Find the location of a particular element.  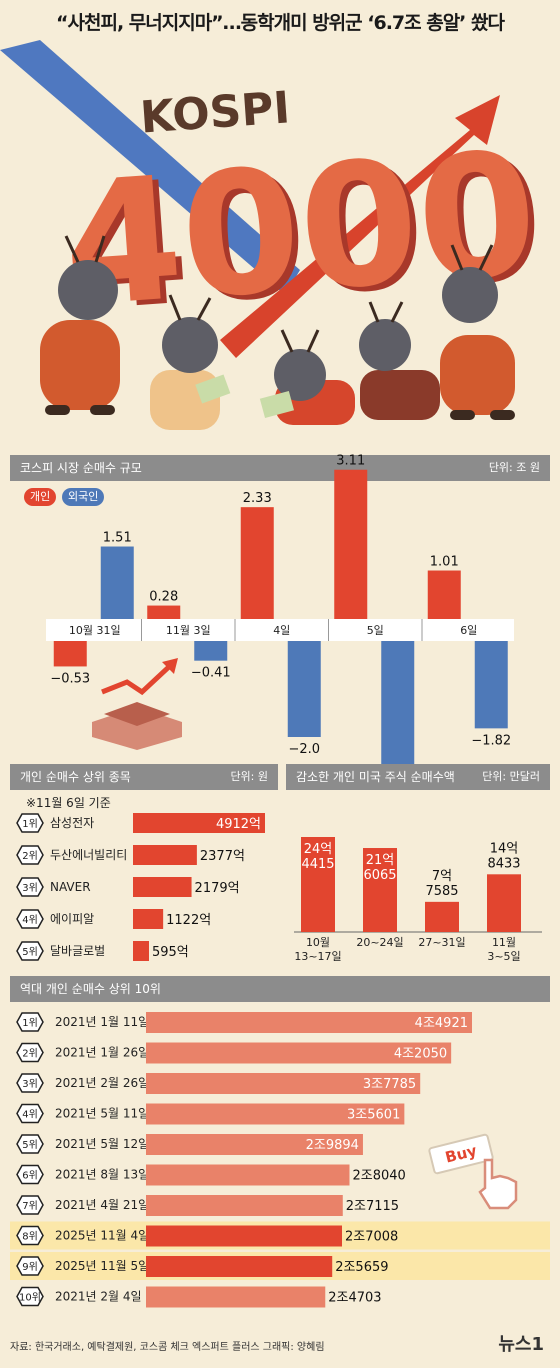

rank-badge: 8위 is located at coordinates (30, 1235).